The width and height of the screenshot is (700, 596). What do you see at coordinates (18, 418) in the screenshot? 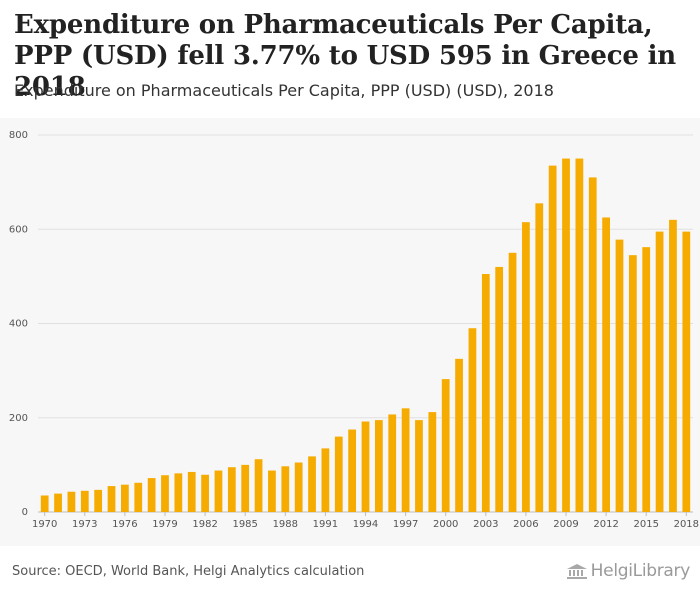
I see `y-tick-label: 200` at bounding box center [18, 418].